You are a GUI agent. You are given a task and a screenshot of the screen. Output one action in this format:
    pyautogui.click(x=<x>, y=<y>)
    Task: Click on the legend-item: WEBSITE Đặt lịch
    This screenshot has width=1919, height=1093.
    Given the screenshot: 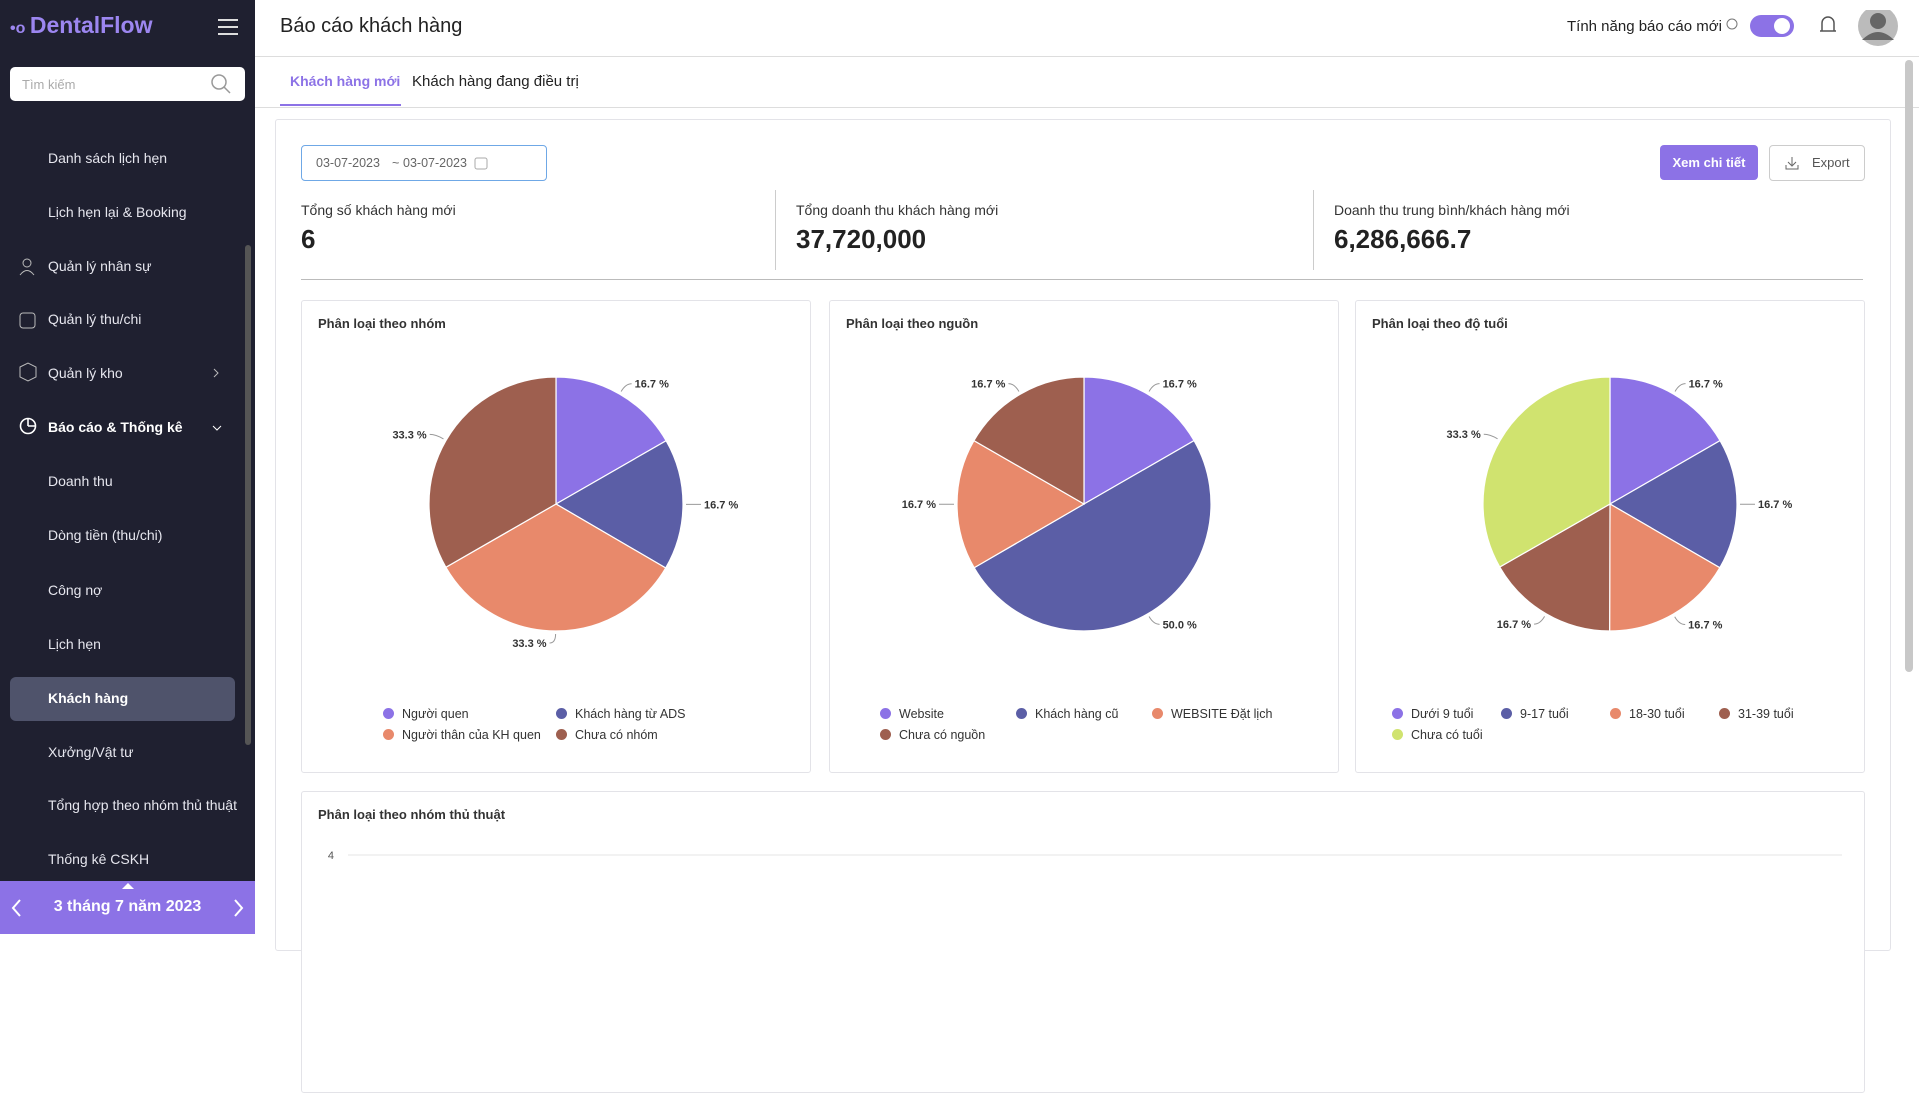 What is the action you would take?
    pyautogui.click(x=1220, y=713)
    